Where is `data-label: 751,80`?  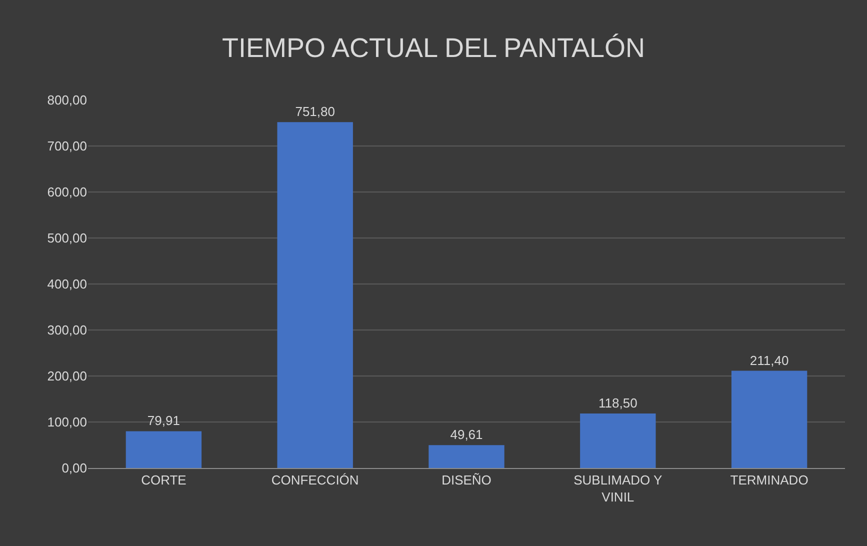
data-label: 751,80 is located at coordinates (315, 112).